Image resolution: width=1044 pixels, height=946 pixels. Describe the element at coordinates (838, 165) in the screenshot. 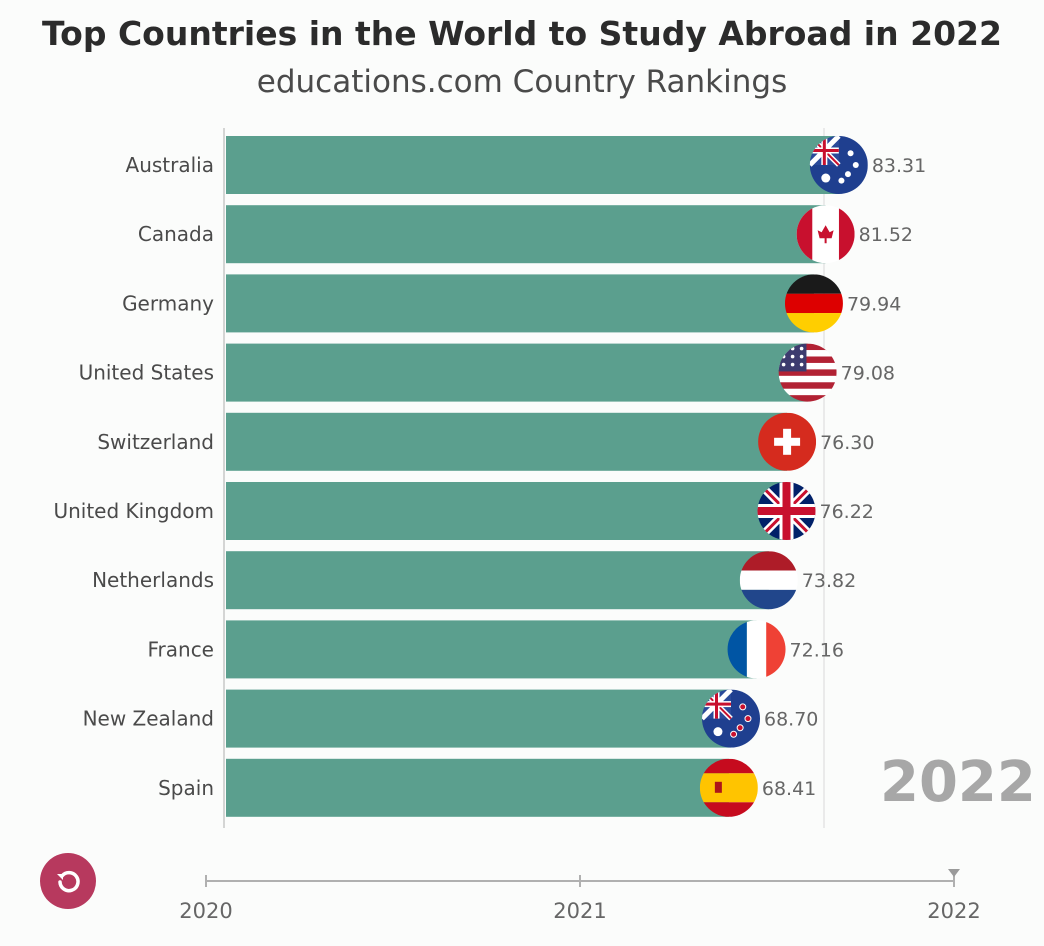

I see `australia-flag` at that location.